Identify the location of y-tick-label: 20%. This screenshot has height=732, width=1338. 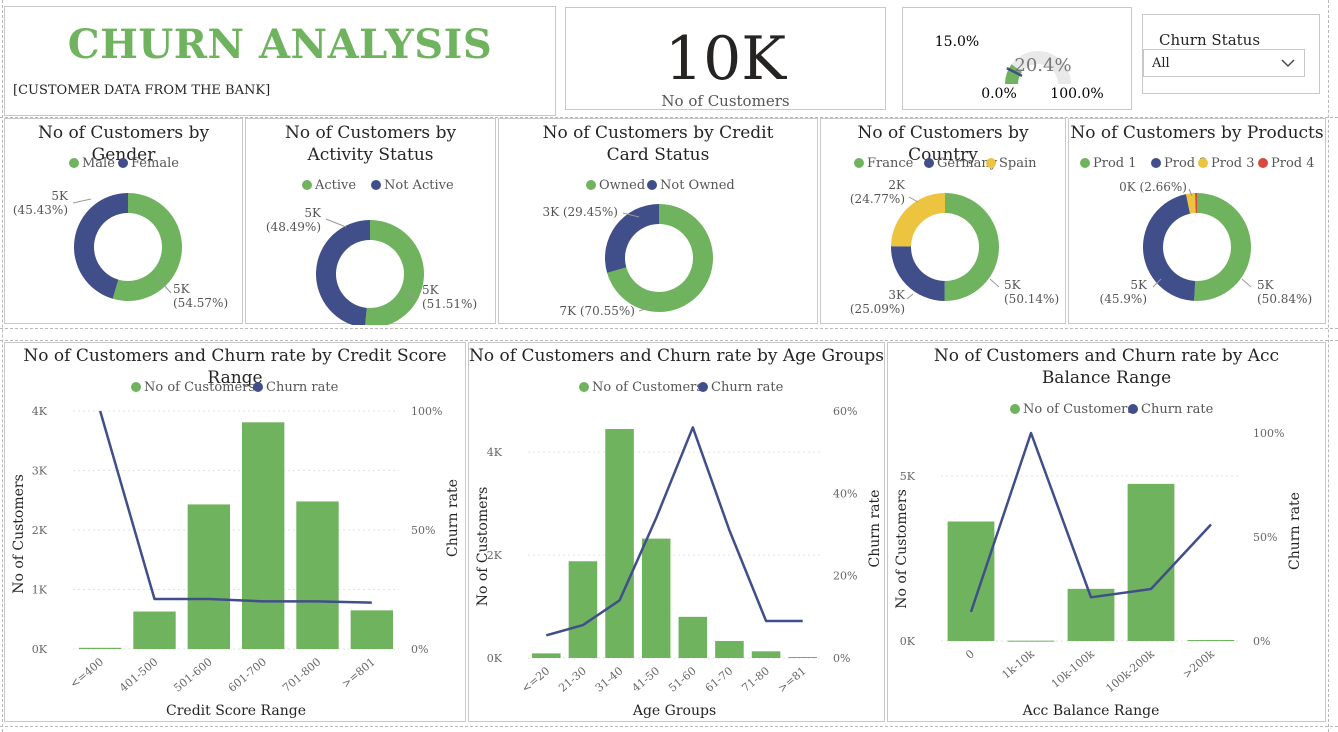
(845, 576).